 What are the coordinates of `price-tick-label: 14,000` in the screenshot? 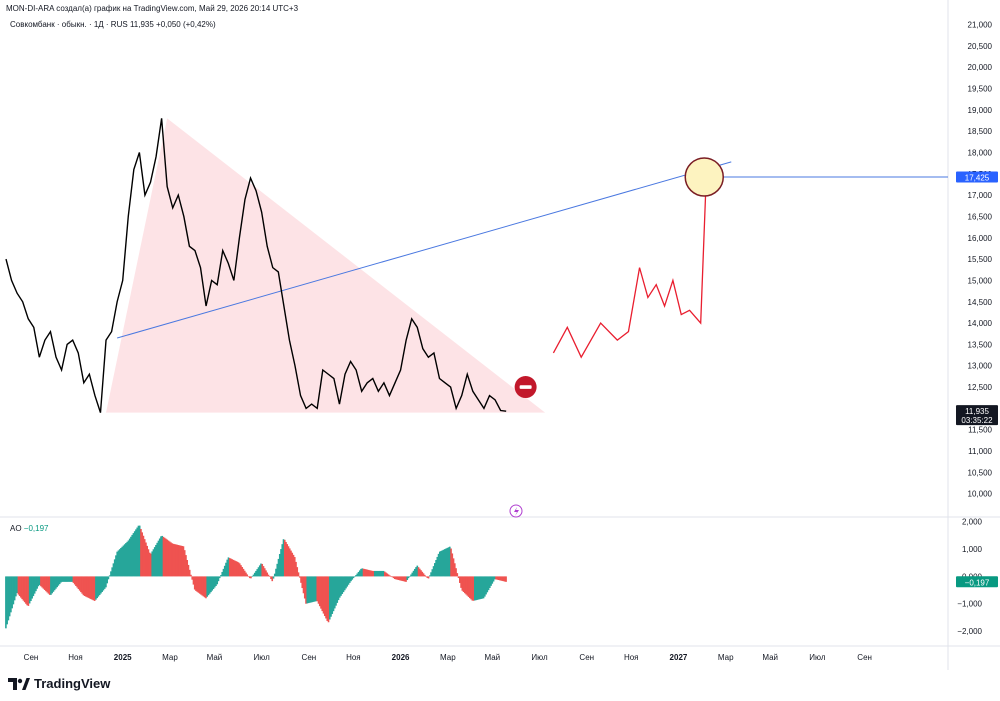 It's located at (980, 323).